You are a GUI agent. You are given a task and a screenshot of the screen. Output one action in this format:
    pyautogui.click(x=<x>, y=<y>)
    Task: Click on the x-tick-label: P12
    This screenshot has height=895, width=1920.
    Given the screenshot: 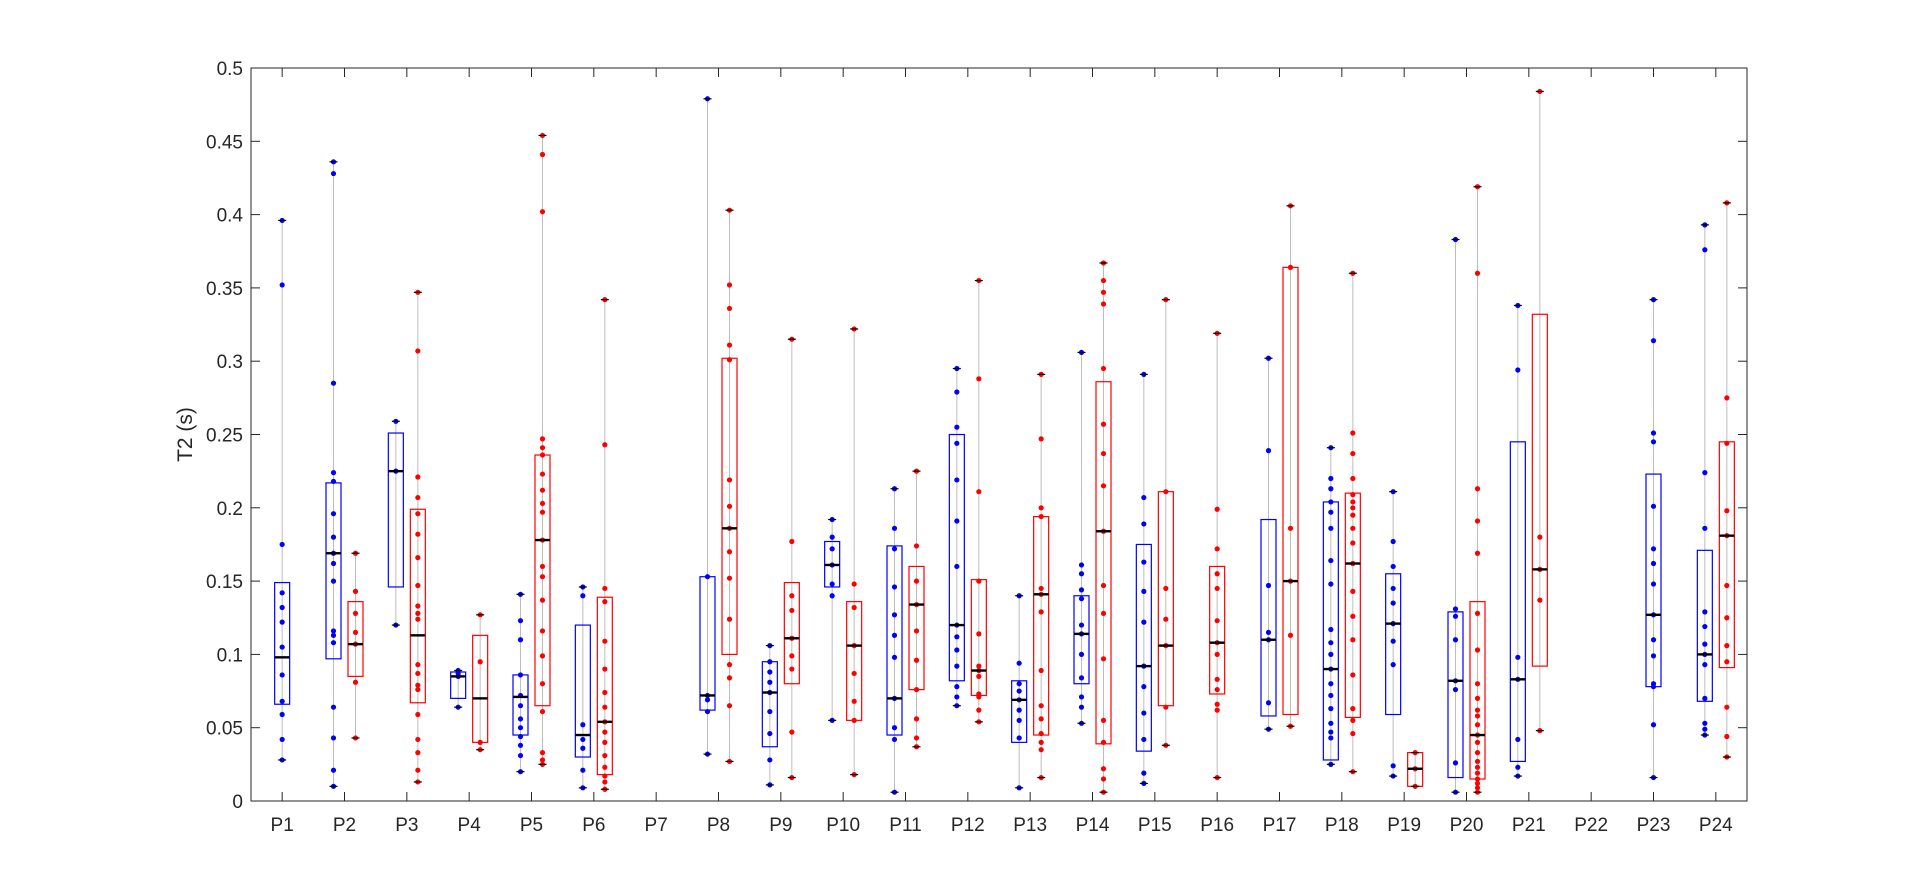 What is the action you would take?
    pyautogui.click(x=968, y=825)
    